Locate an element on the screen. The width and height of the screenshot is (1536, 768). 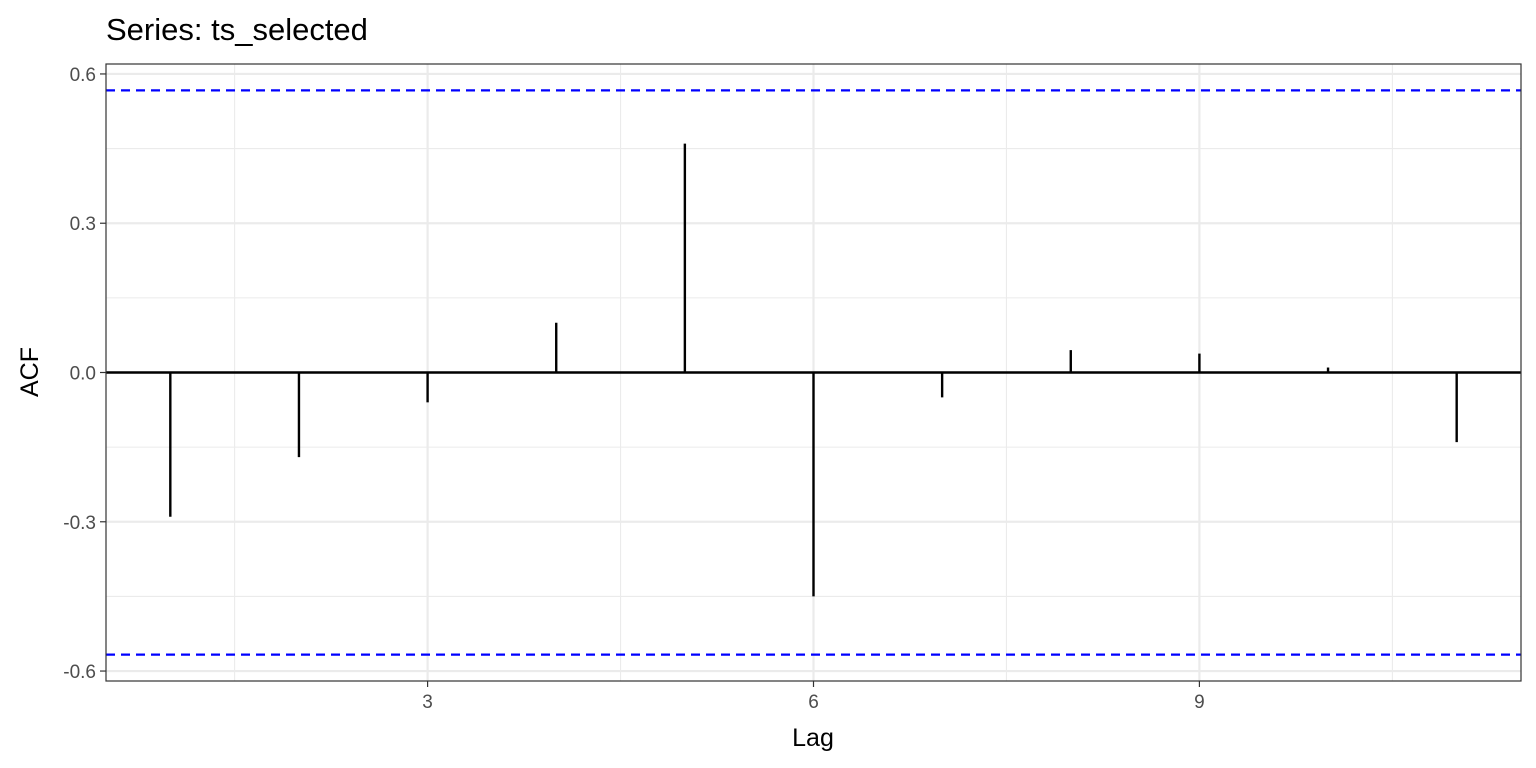
y-axis: -0.6 -0.3 0.0 0.3 0.6 is located at coordinates (84, 374).